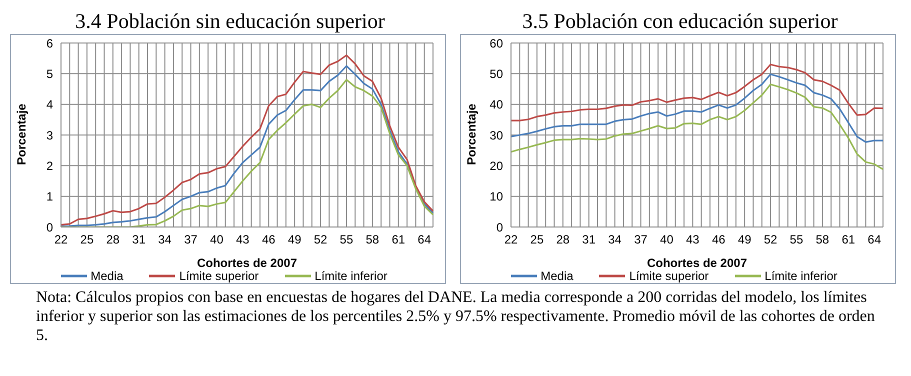 This screenshot has width=911, height=376. Describe the element at coordinates (680, 21) in the screenshot. I see `chart-title: 3.5 Población con educación superior` at that location.